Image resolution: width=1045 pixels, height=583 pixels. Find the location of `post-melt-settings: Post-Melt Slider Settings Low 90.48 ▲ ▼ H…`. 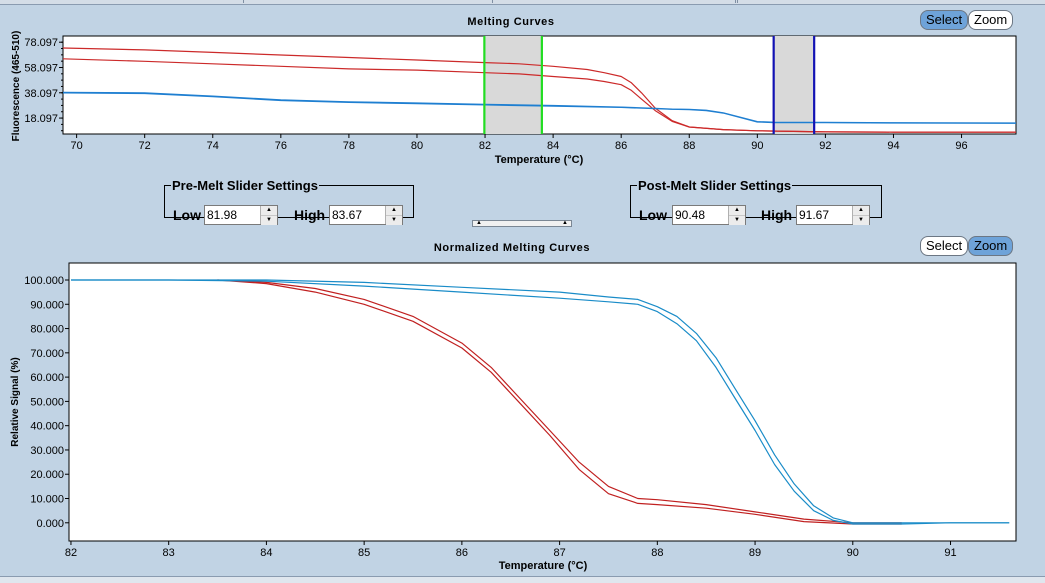

post-melt-settings: Post-Melt Slider Settings Low 90.48 ▲ ▼ H… is located at coordinates (756, 201).